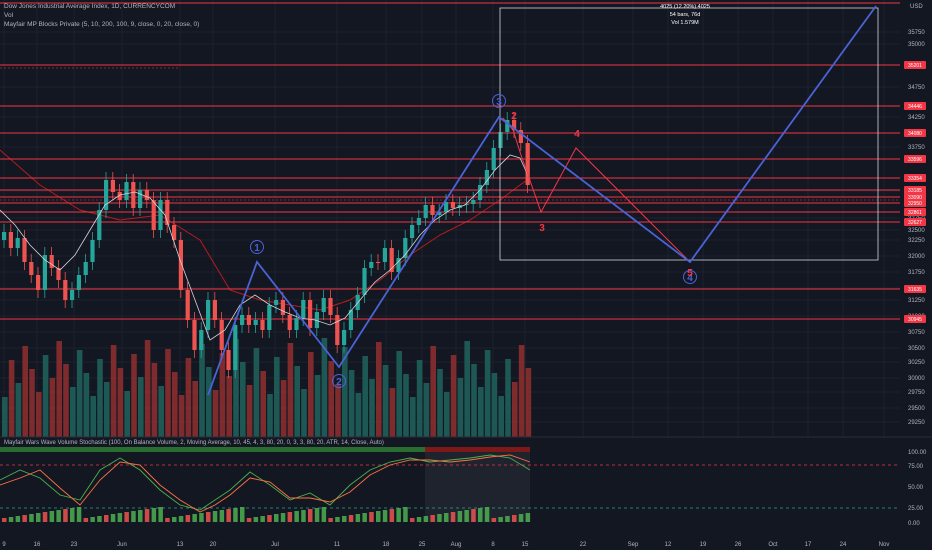 The height and width of the screenshot is (550, 932). I want to click on oscillator-scale-label: 25.00, so click(916, 509).